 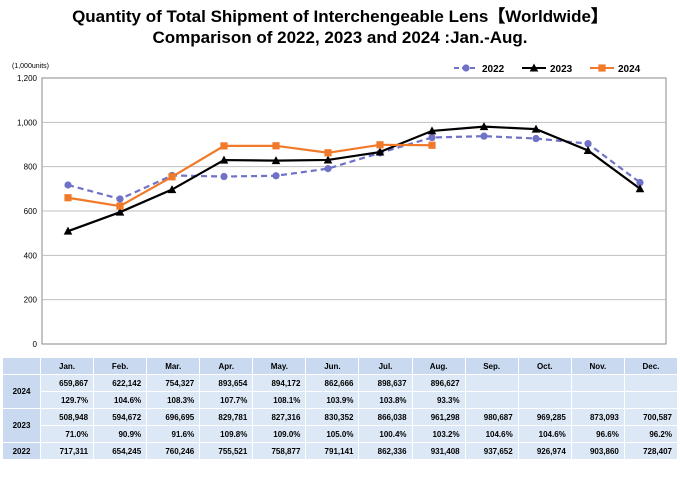 I want to click on value-cell: 862,666, so click(x=332, y=383).